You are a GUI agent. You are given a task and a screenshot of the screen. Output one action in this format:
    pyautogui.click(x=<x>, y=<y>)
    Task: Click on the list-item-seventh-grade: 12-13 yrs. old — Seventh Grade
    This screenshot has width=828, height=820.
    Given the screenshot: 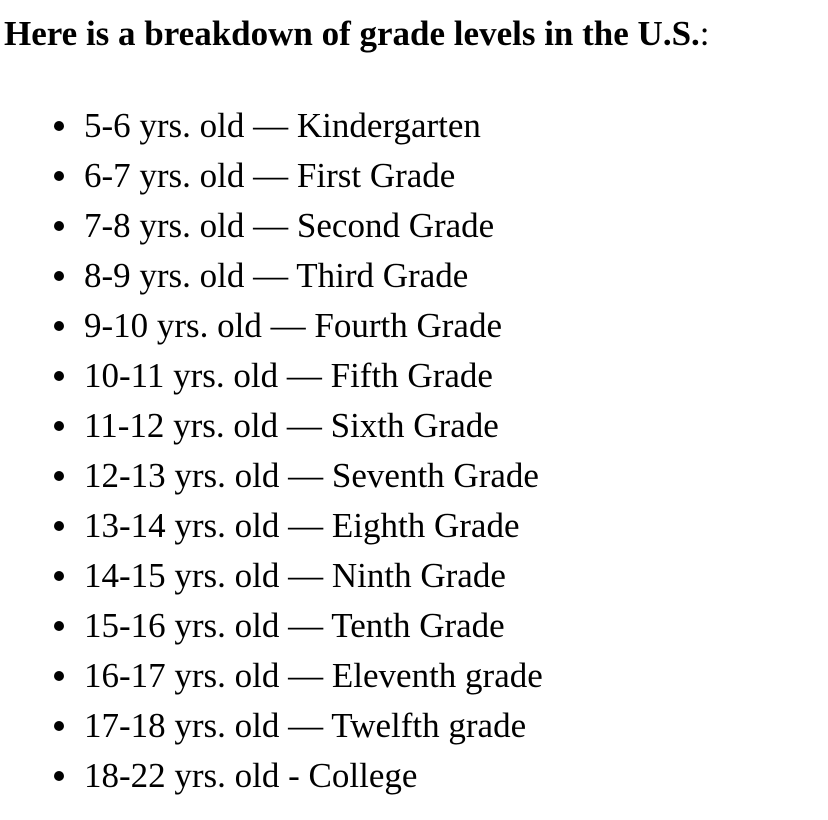 What is the action you would take?
    pyautogui.click(x=298, y=476)
    